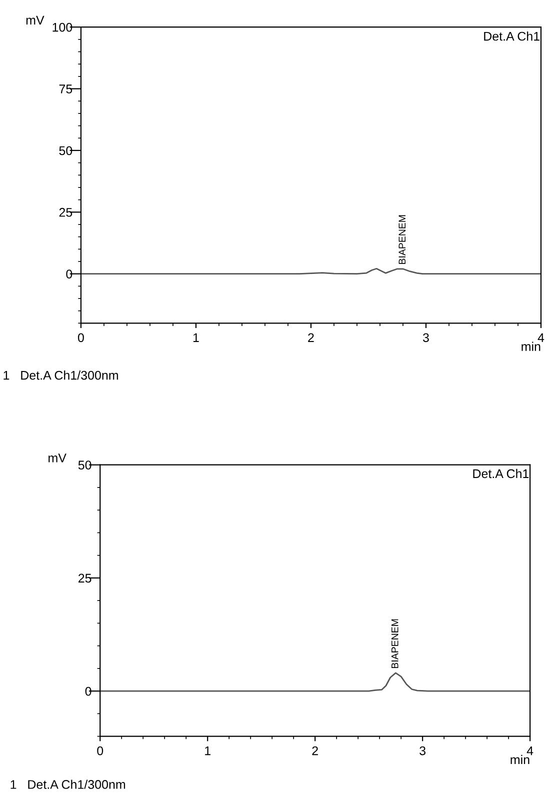 The height and width of the screenshot is (796, 547). What do you see at coordinates (62, 27) in the screenshot?
I see `y-tick-label: 100` at bounding box center [62, 27].